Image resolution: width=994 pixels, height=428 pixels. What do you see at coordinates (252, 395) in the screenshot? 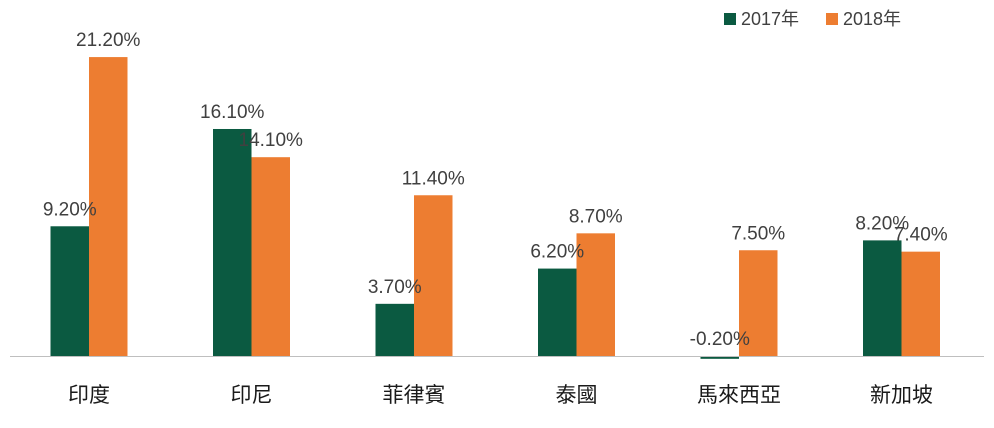
I see `category-label-1: 印尼` at bounding box center [252, 395].